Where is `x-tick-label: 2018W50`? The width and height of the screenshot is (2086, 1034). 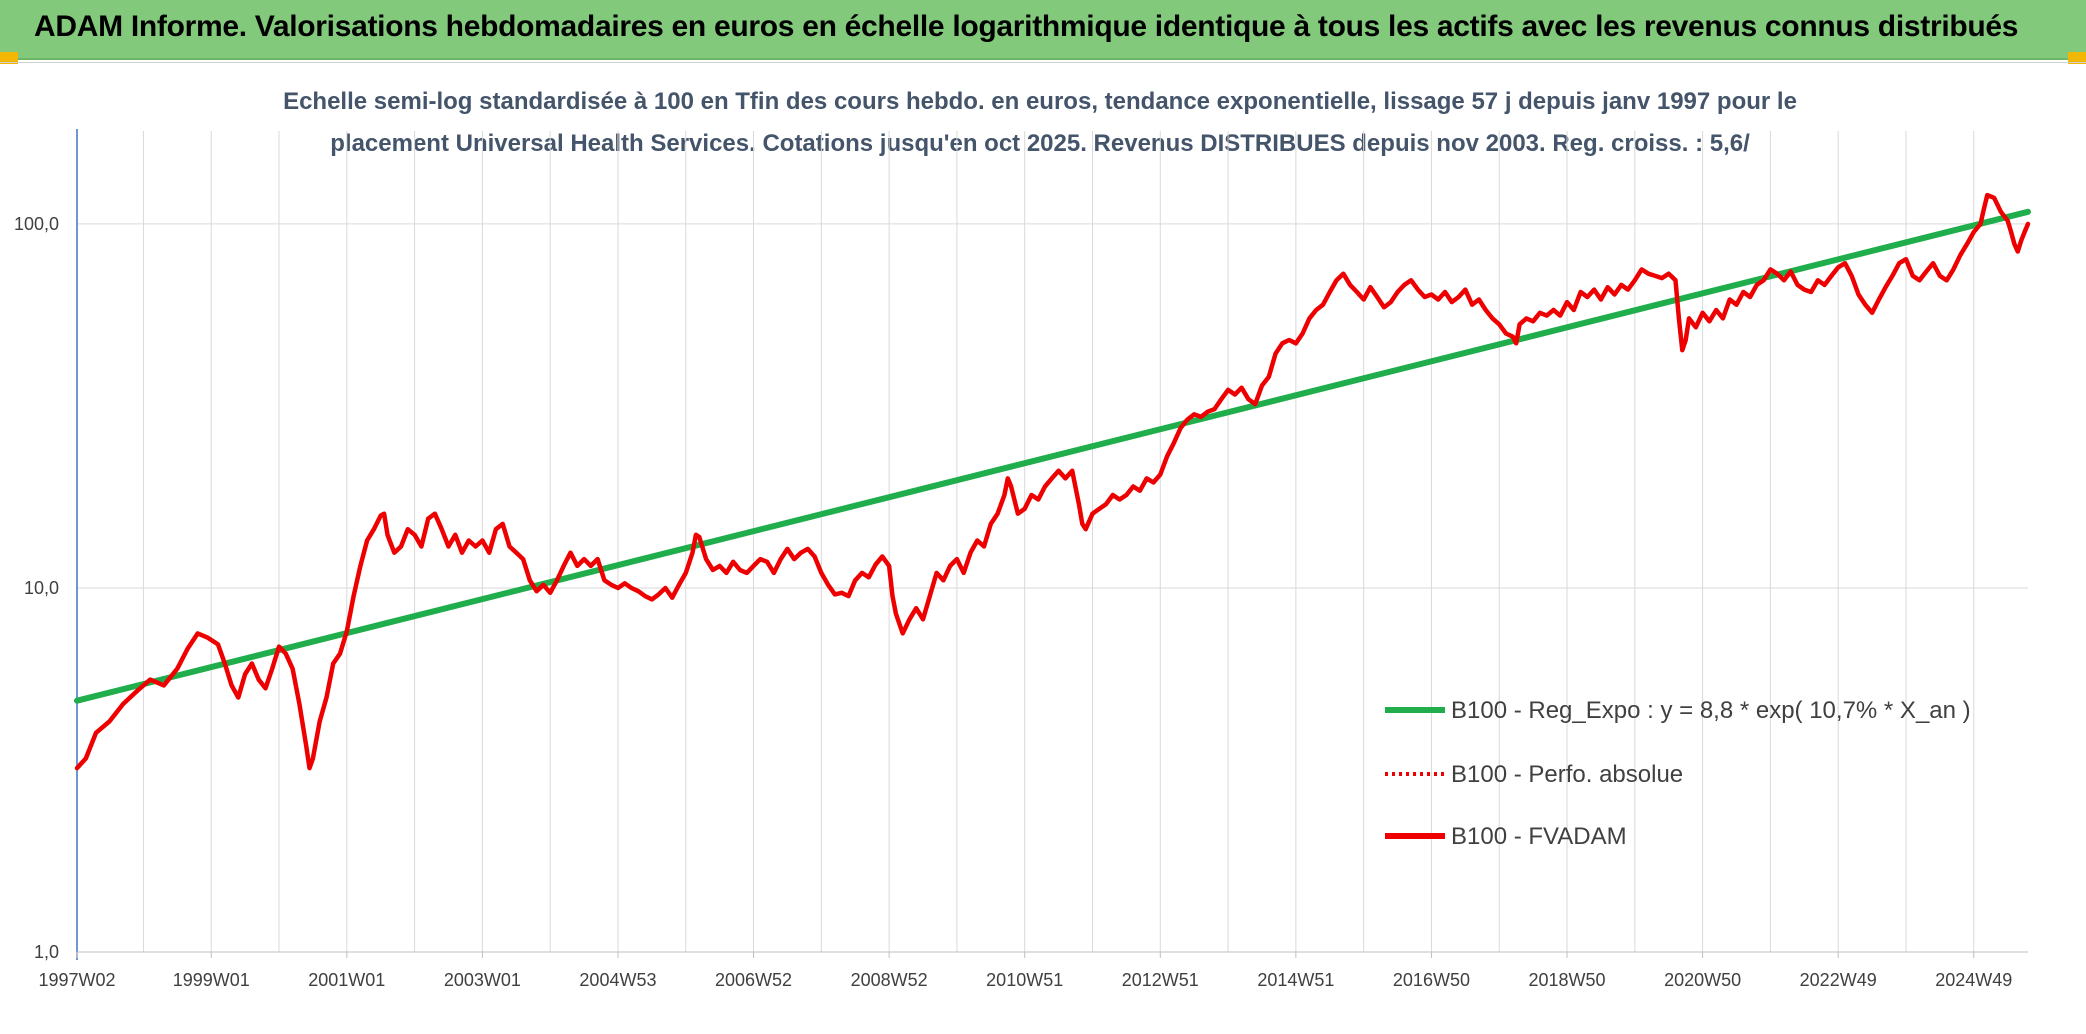
x-tick-label: 2018W50 is located at coordinates (1566, 980).